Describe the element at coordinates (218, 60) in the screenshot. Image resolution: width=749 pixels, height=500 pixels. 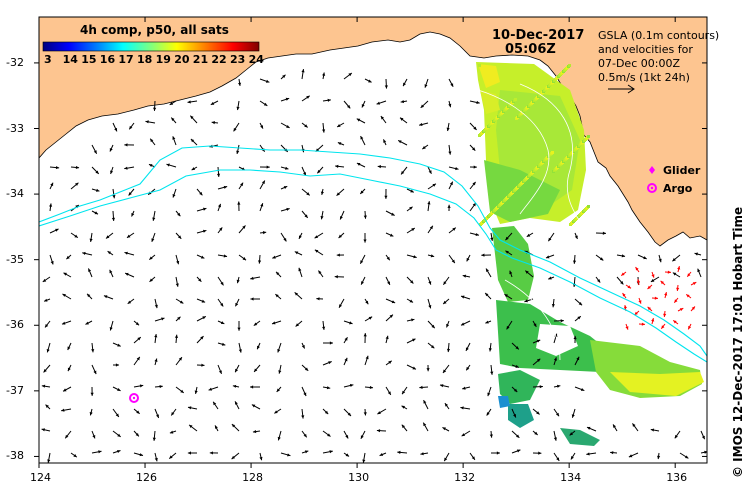
I see `colorbar-tick-label: 22` at that location.